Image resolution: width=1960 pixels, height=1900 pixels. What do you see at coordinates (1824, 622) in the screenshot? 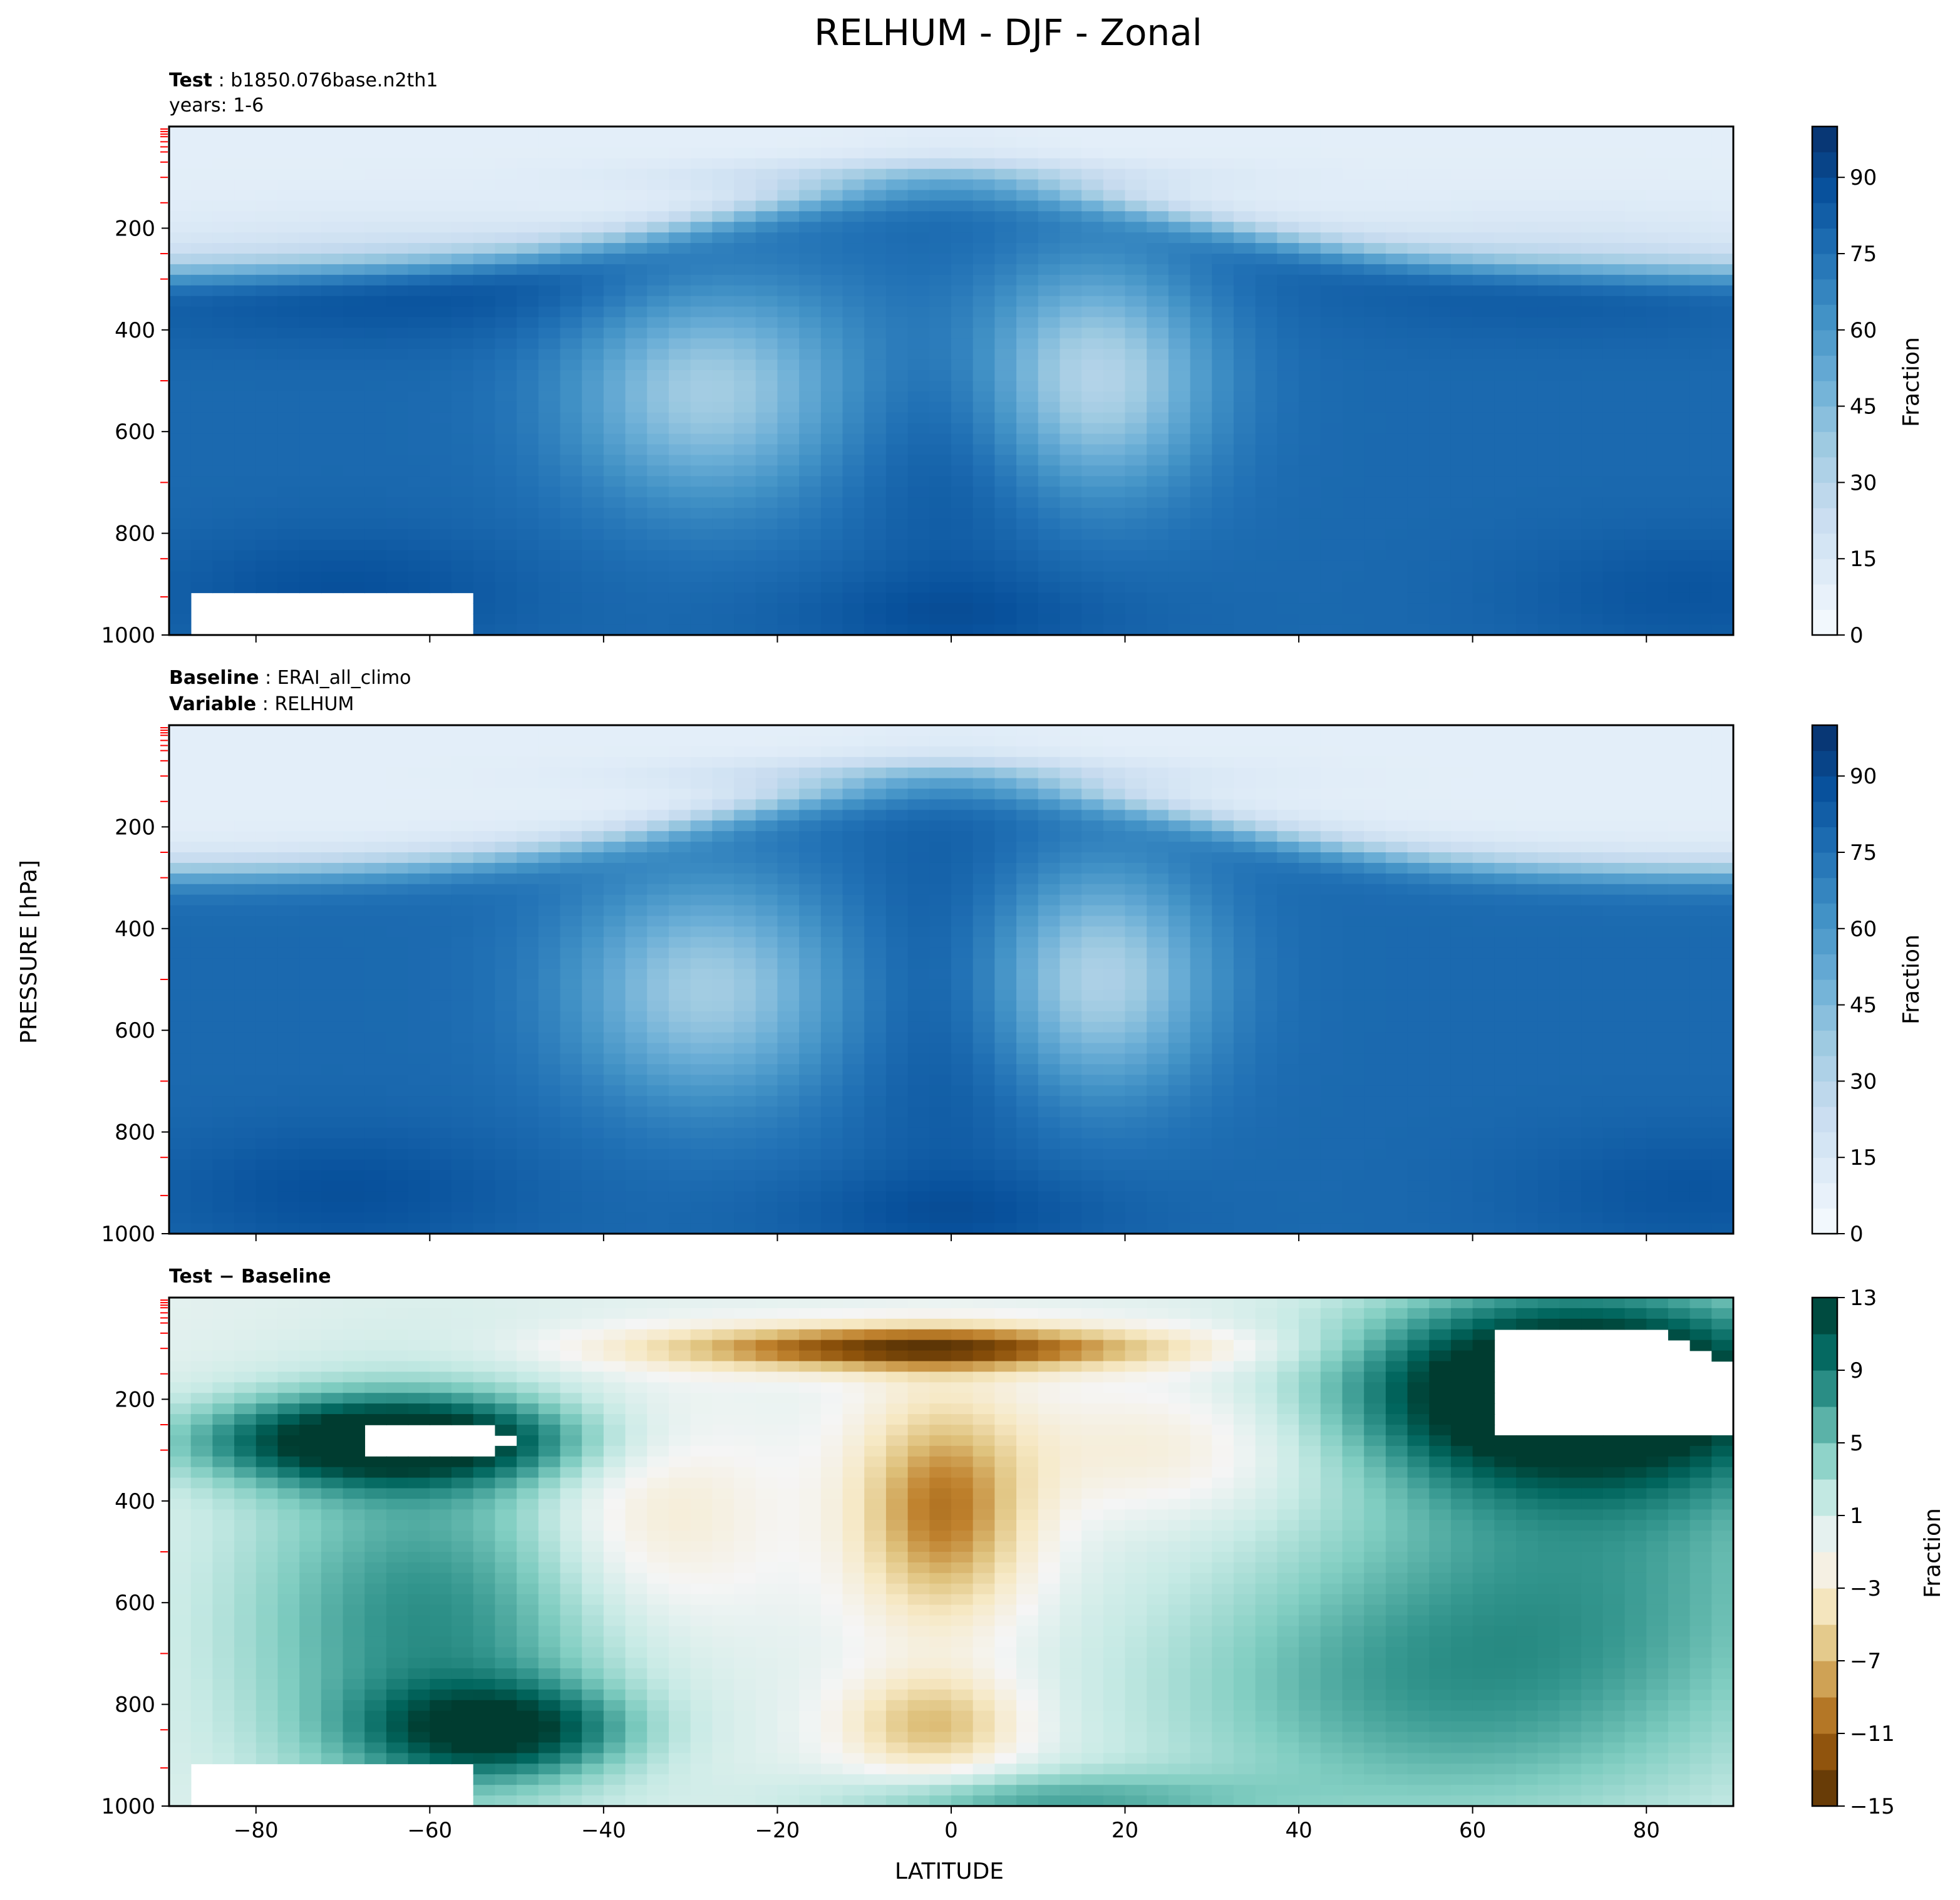
I see `colorbar-swatch` at bounding box center [1824, 622].